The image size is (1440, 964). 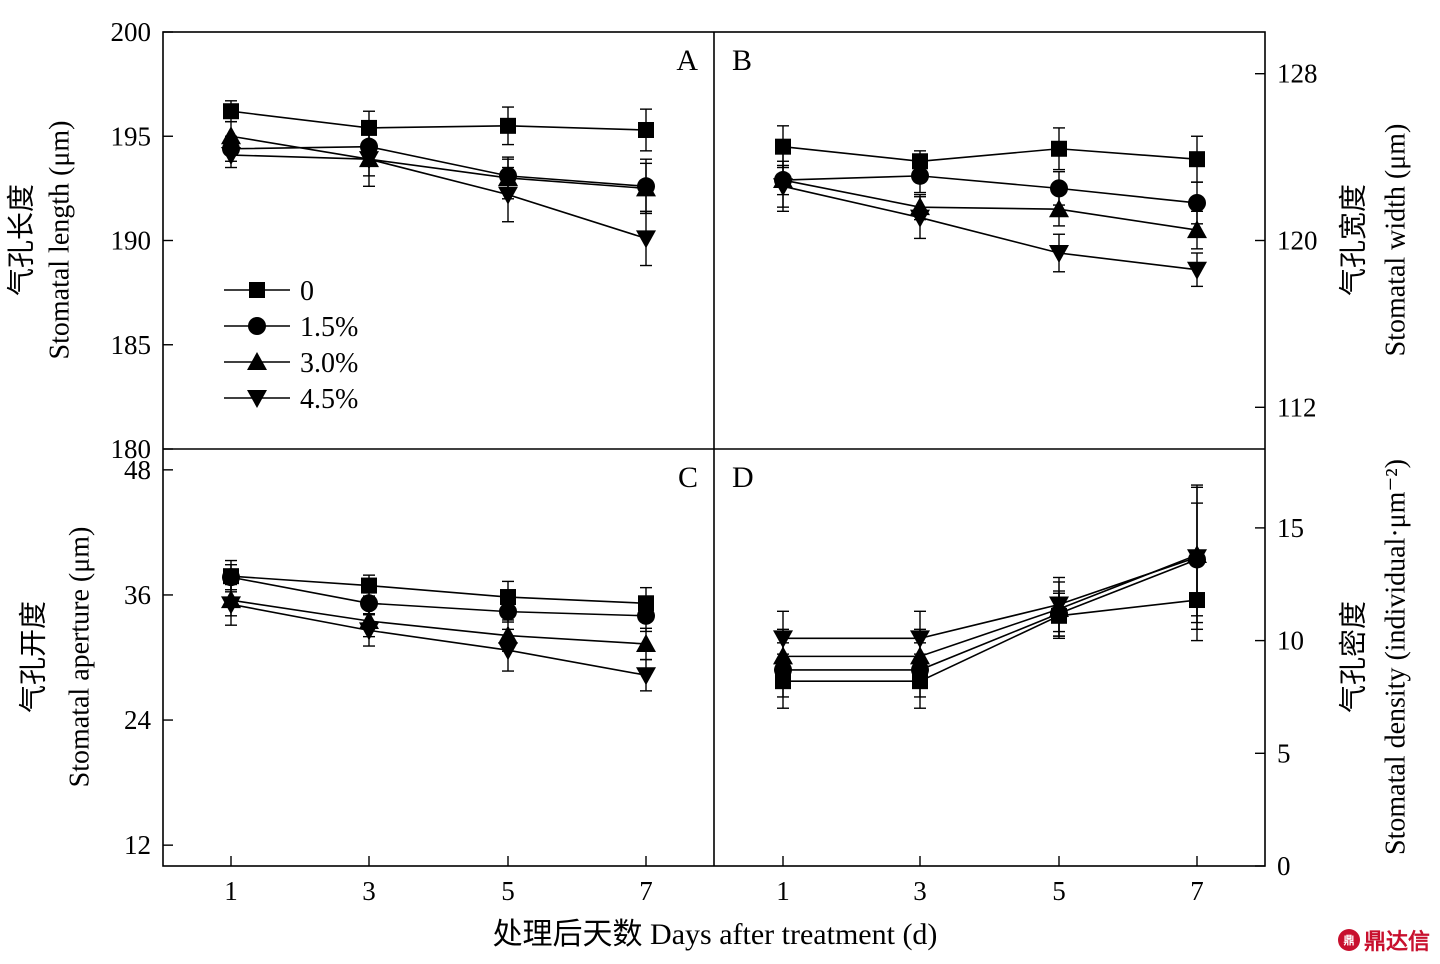 I want to click on x-tick-label-c: 3, so click(x=369, y=891).